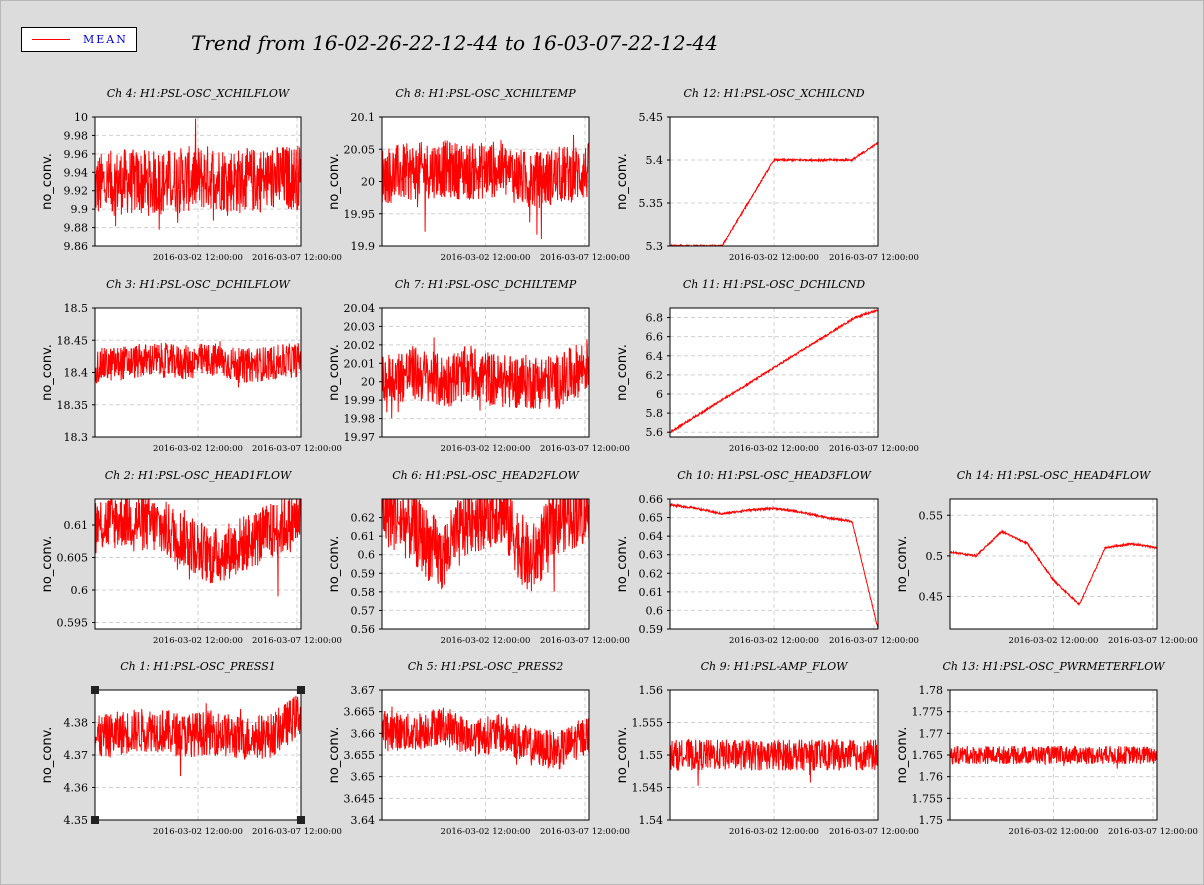  What do you see at coordinates (79, 39) in the screenshot?
I see `legend: MEAN` at bounding box center [79, 39].